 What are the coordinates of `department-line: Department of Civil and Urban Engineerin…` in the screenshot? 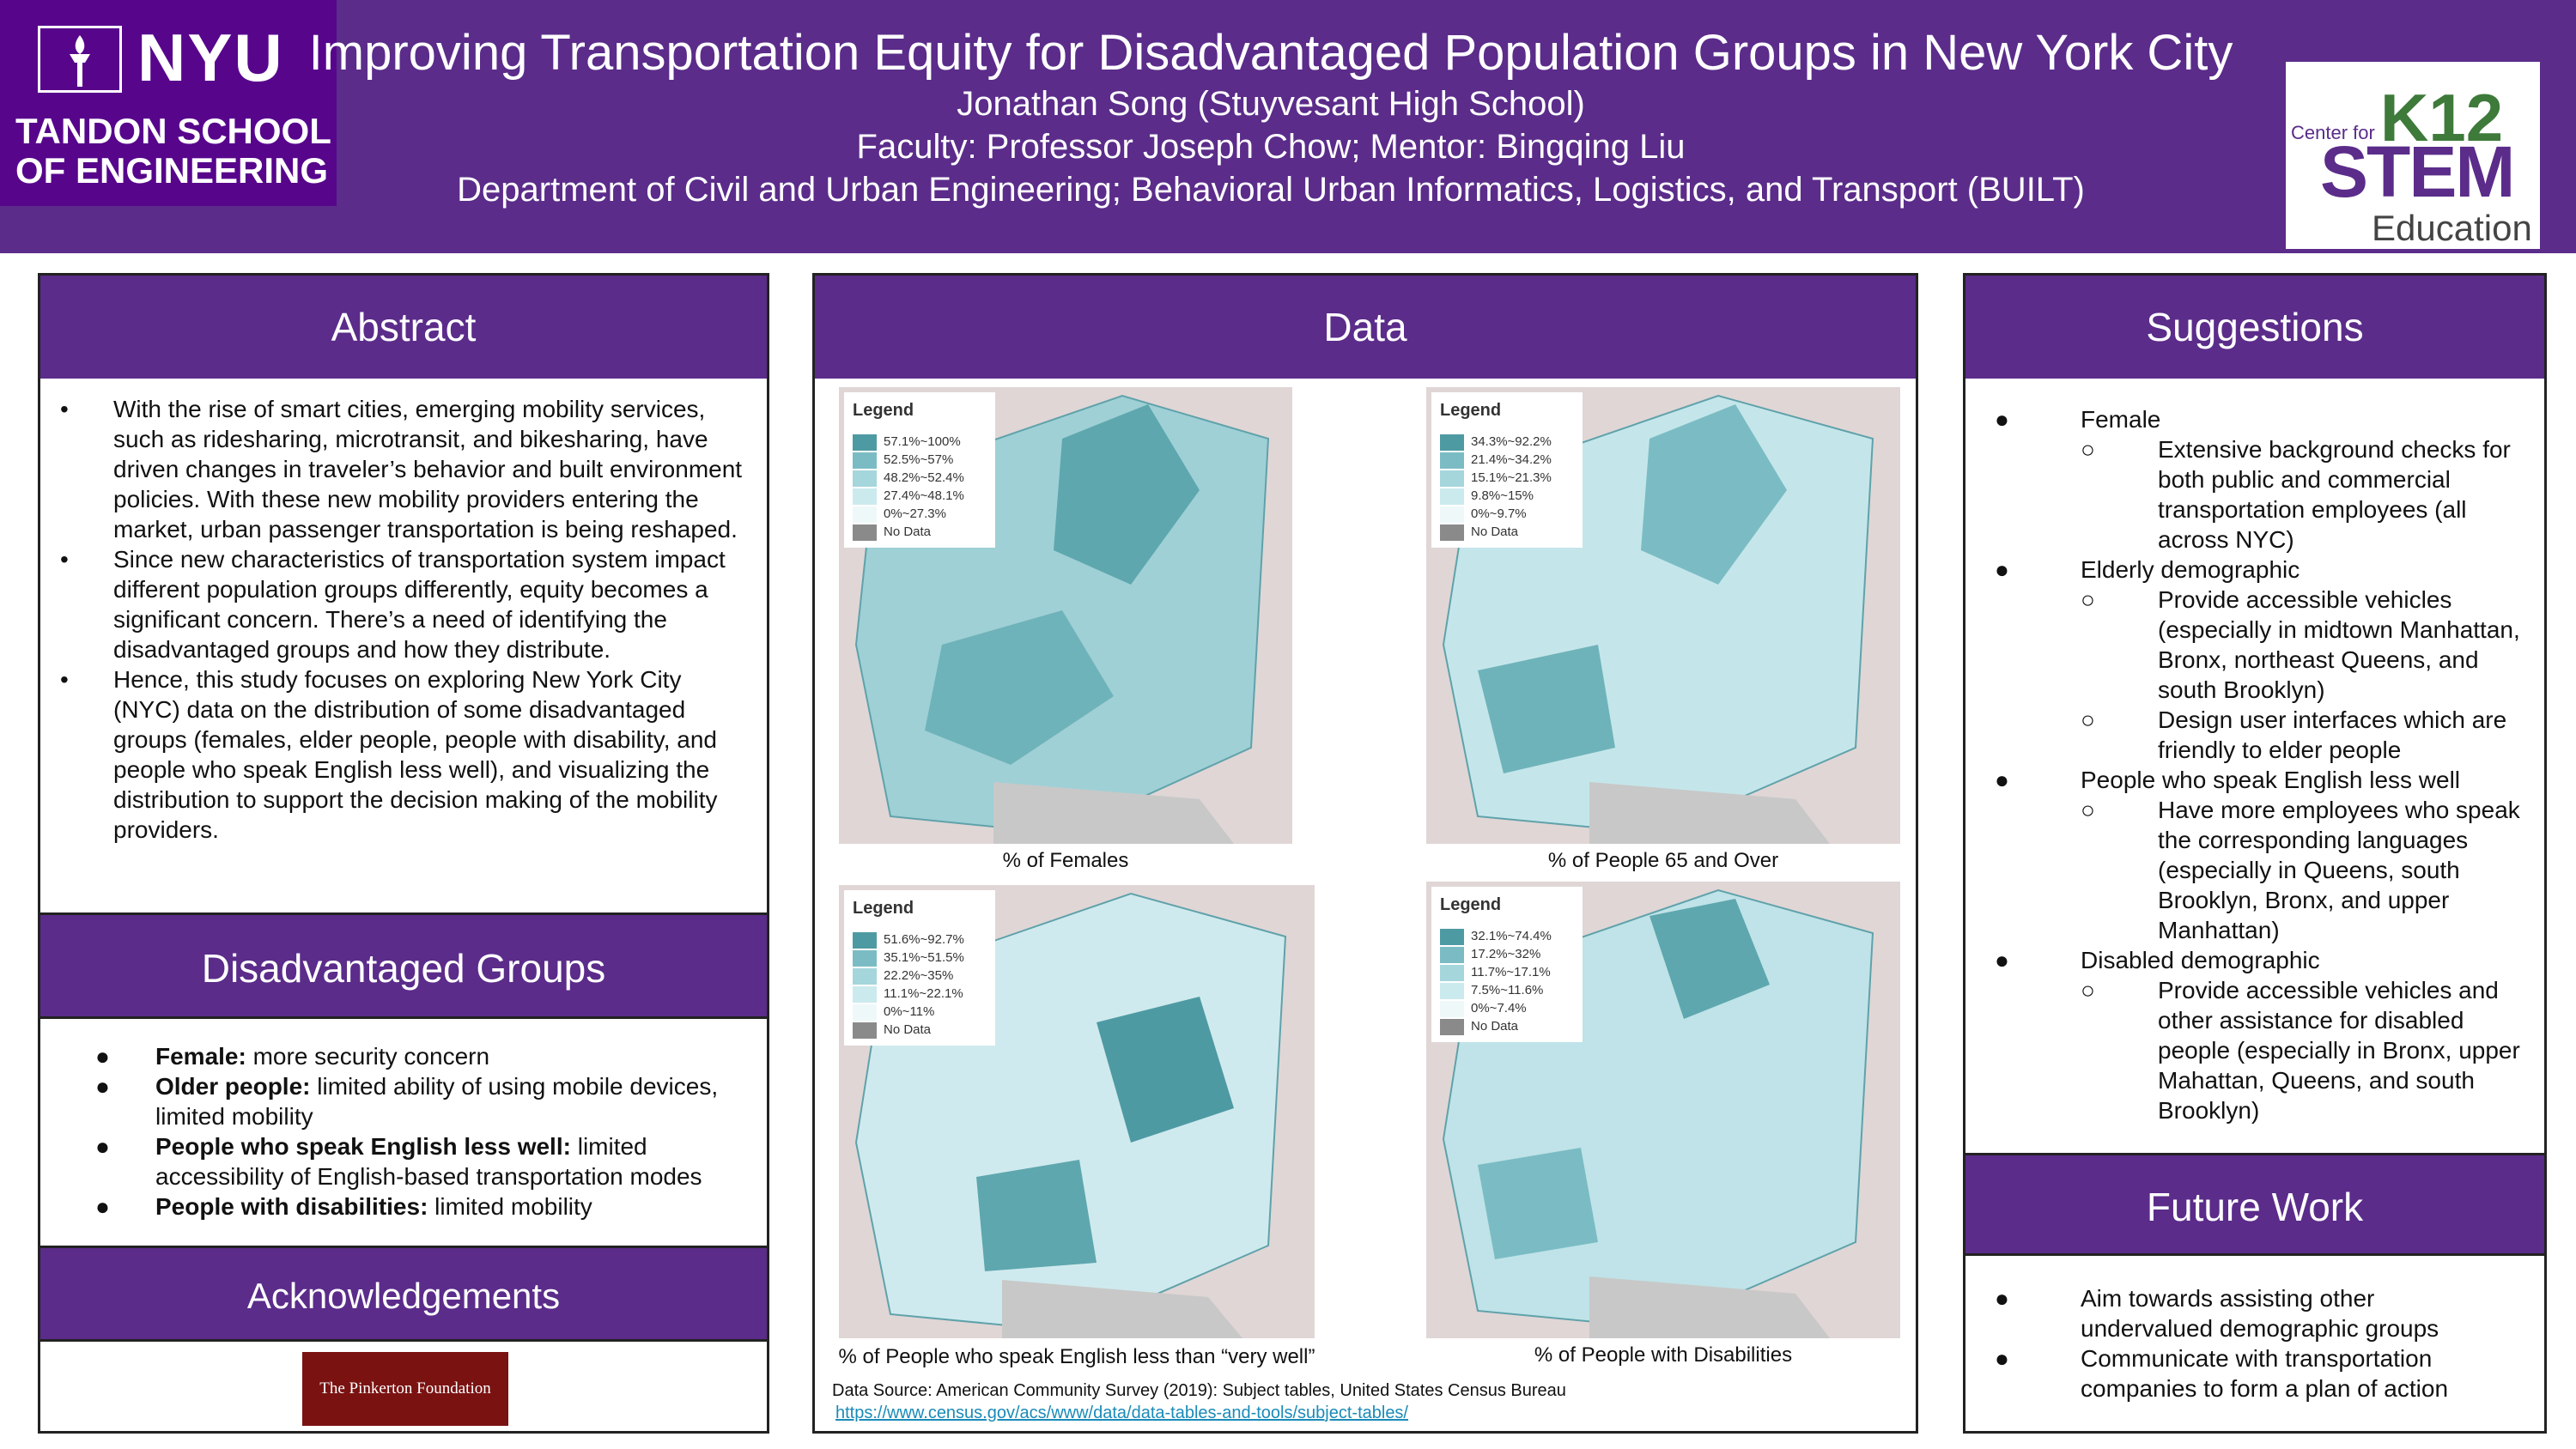 It's located at (1271, 190).